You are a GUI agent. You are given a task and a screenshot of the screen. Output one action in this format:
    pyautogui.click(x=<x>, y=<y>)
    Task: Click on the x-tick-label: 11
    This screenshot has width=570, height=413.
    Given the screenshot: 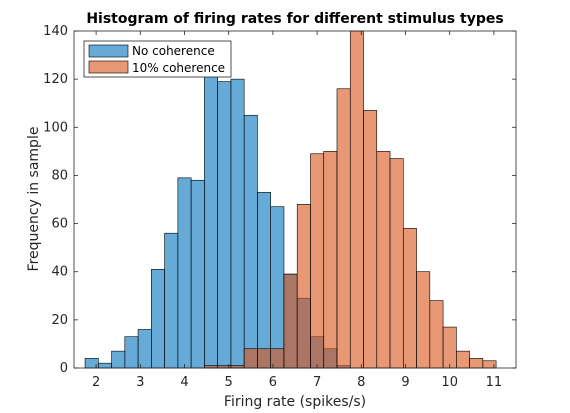 What is the action you would take?
    pyautogui.click(x=494, y=382)
    